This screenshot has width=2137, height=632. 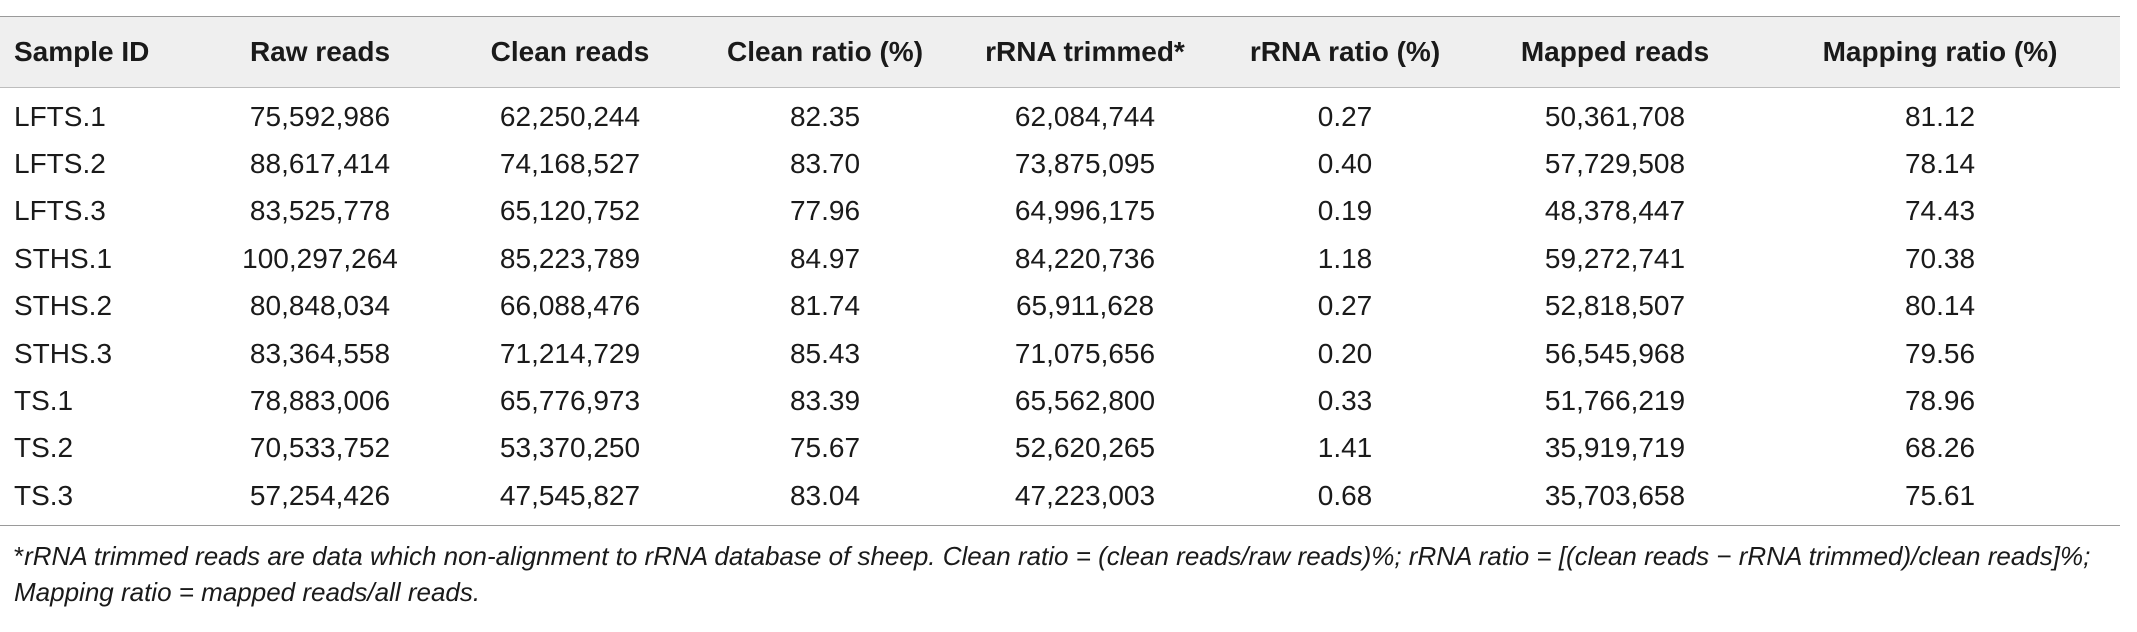 What do you see at coordinates (320, 116) in the screenshot?
I see `cell-raw-reads: 75,592,986` at bounding box center [320, 116].